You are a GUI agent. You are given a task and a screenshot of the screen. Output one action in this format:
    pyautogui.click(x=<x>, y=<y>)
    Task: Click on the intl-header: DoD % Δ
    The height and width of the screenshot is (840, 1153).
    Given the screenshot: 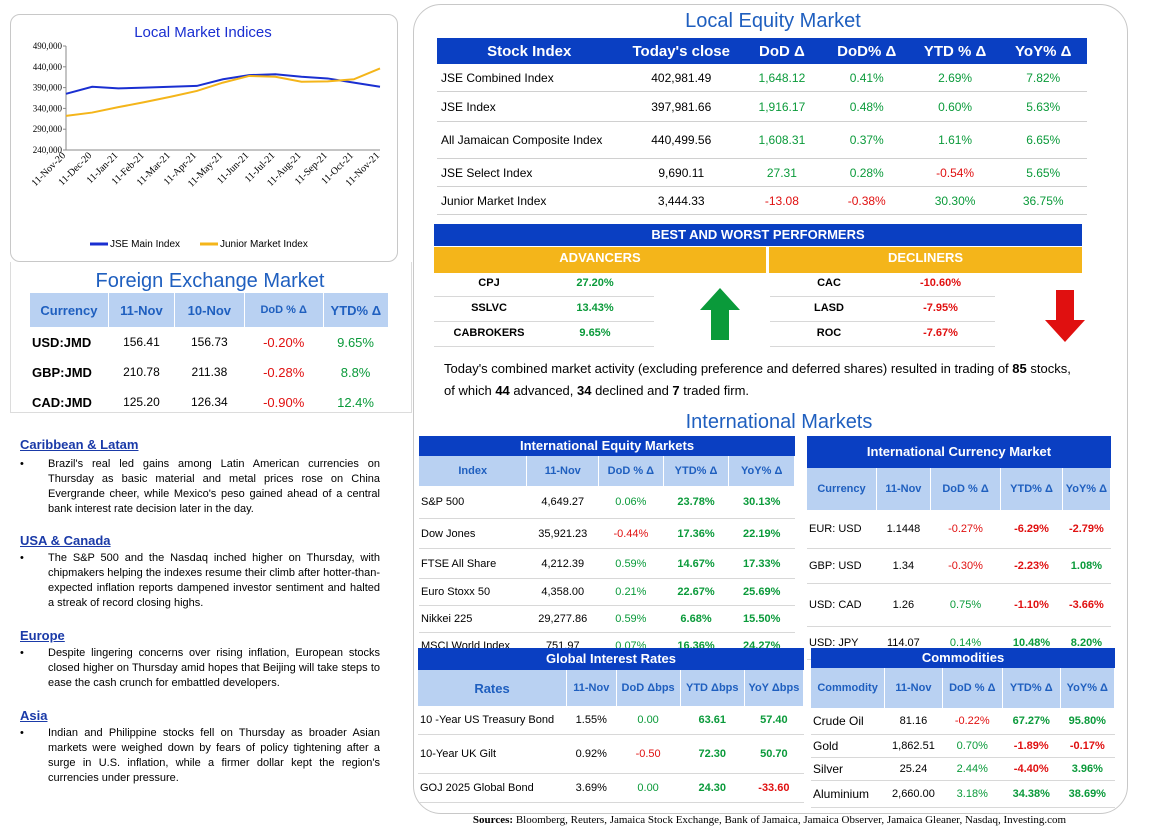 What is the action you would take?
    pyautogui.click(x=966, y=489)
    